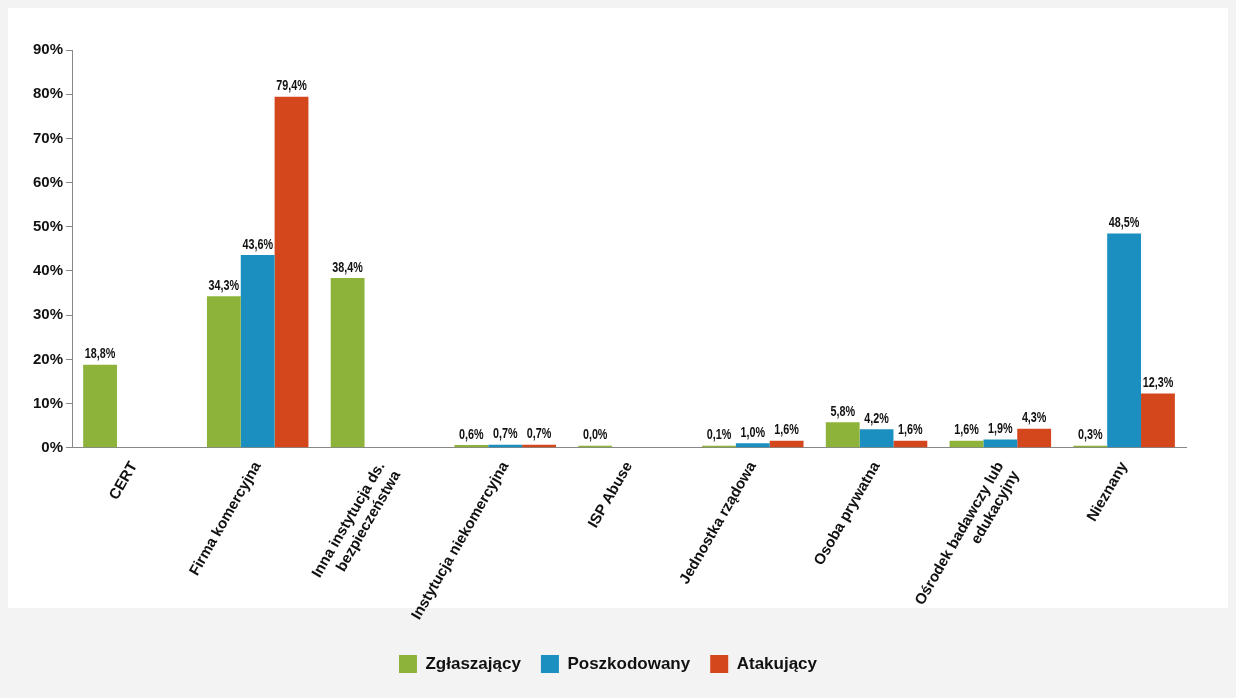 This screenshot has width=1236, height=698. Describe the element at coordinates (224, 285) in the screenshot. I see `data-label: 34,3%` at that location.